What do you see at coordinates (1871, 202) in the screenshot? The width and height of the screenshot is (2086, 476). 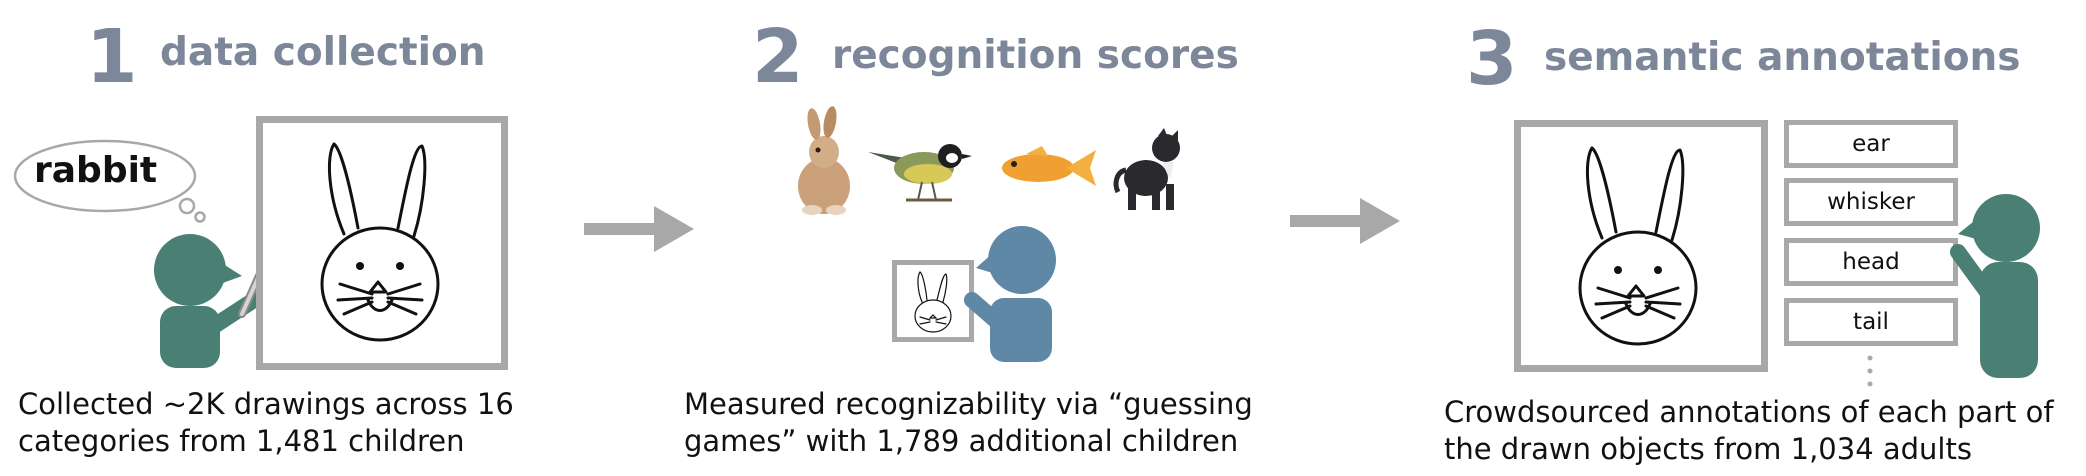 I see `part-label-whisker: whisker` at bounding box center [1871, 202].